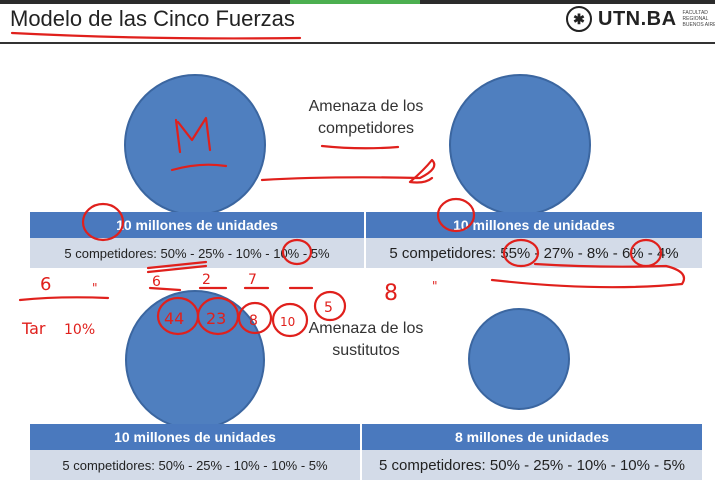  Describe the element at coordinates (79, 330) in the screenshot. I see `ink-text-10pct: 10%` at that location.